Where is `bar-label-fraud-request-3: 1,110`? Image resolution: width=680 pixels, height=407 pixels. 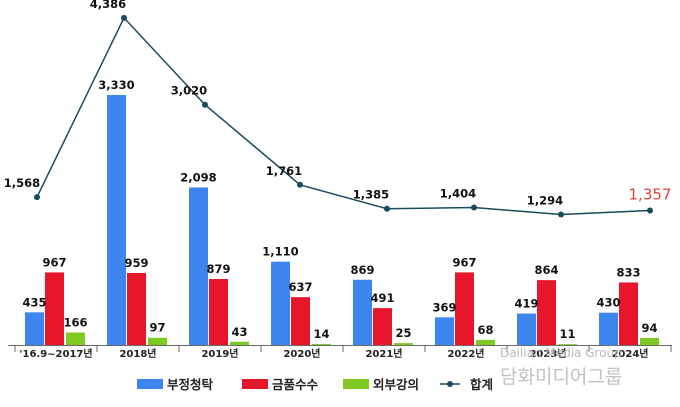
bar-label-fraud-request-3: 1,110 is located at coordinates (280, 252).